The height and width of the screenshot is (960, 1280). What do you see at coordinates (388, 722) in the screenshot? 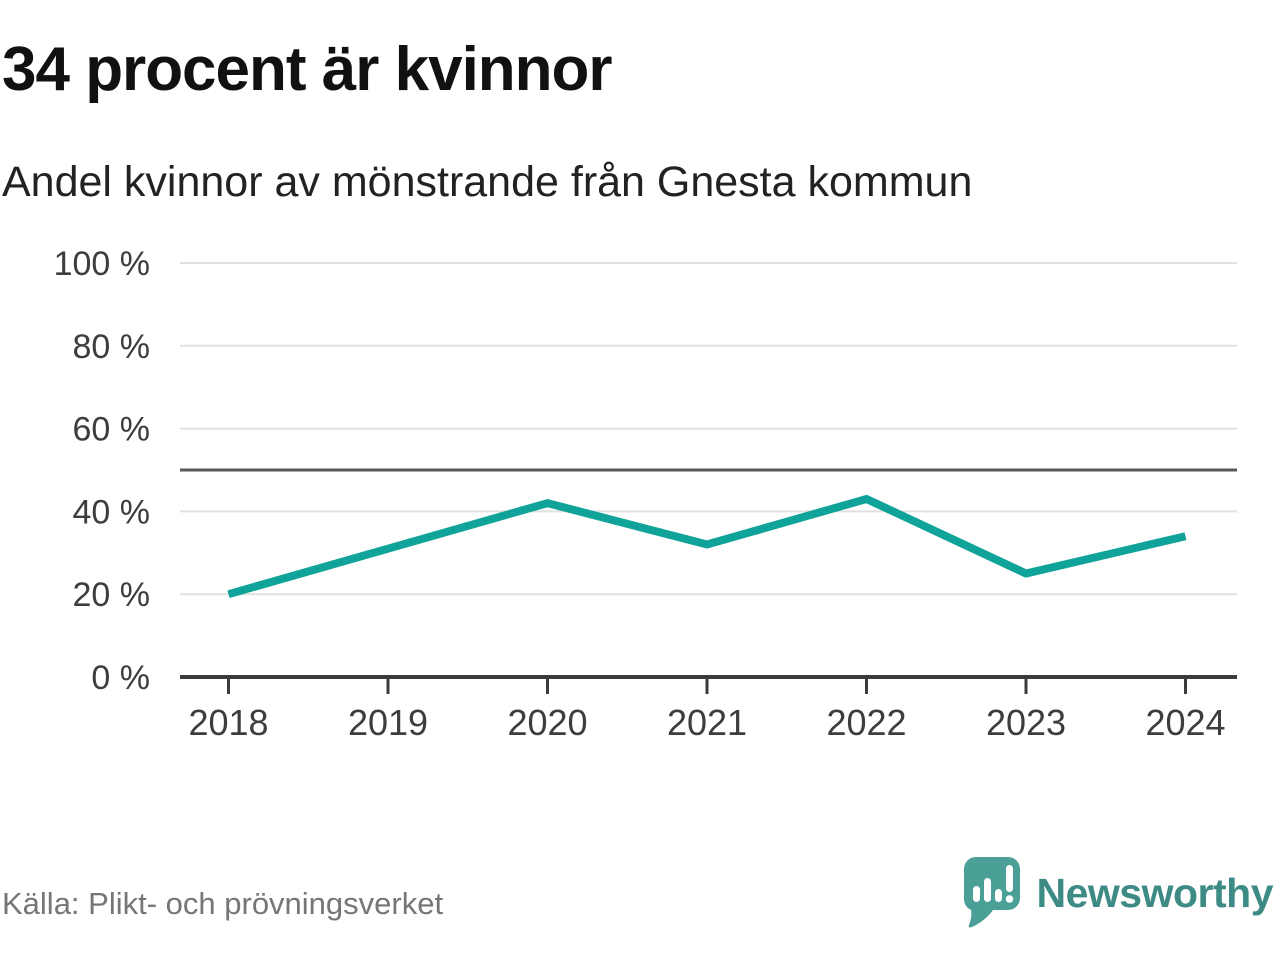
I see `x-tick-label: 2019` at bounding box center [388, 722].